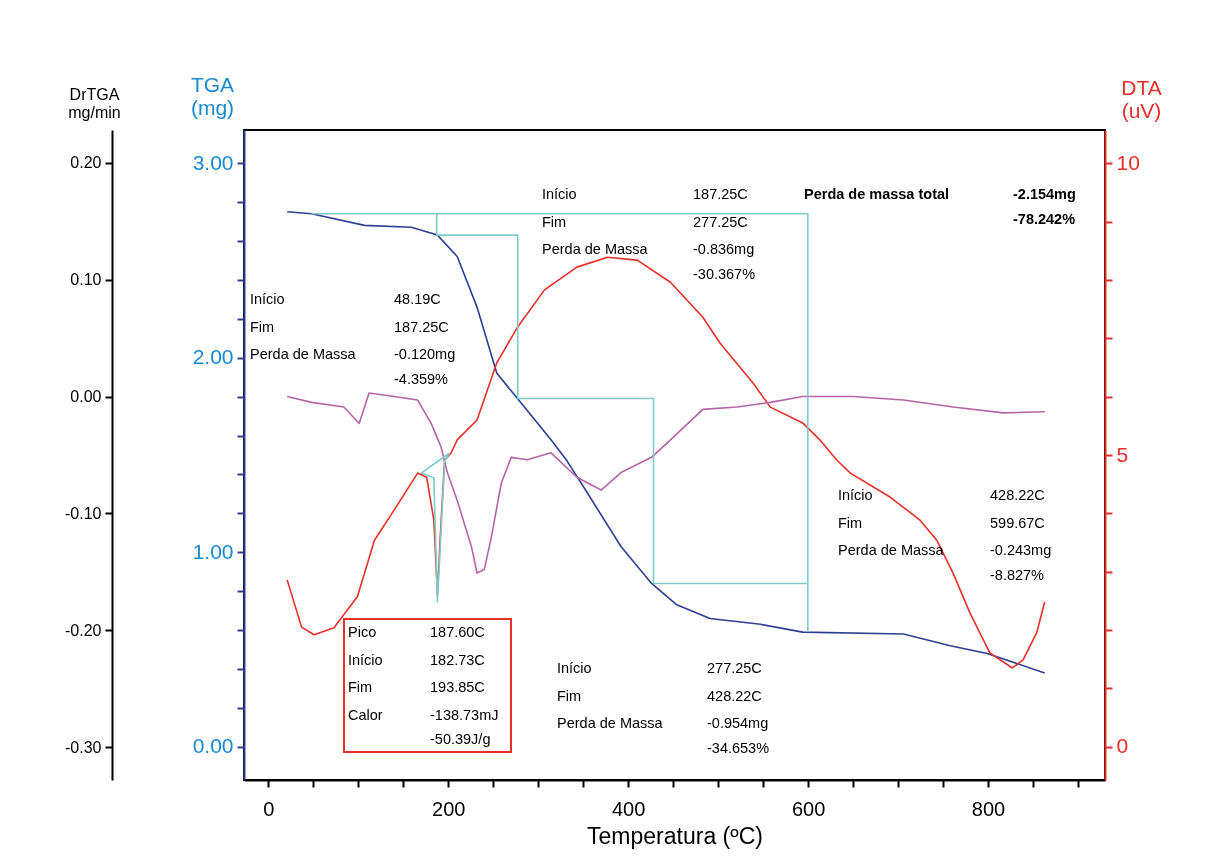 Image resolution: width=1214 pixels, height=857 pixels. I want to click on annotation: Perda de massa total, so click(877, 194).